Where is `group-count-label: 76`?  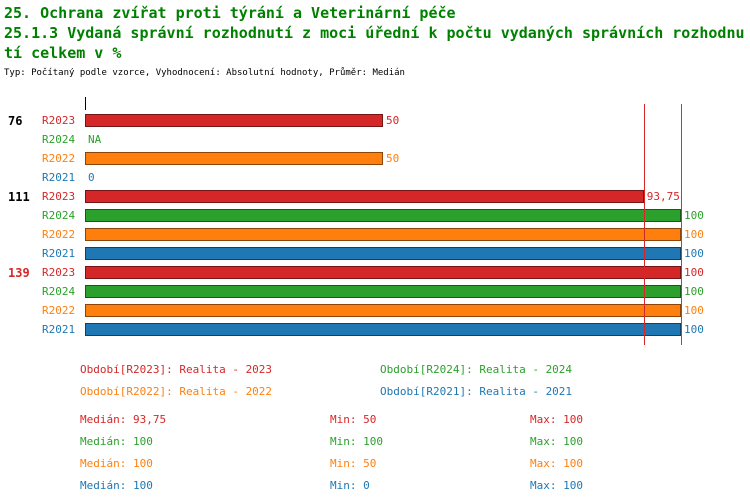
group-count-label: 76 is located at coordinates (15, 120).